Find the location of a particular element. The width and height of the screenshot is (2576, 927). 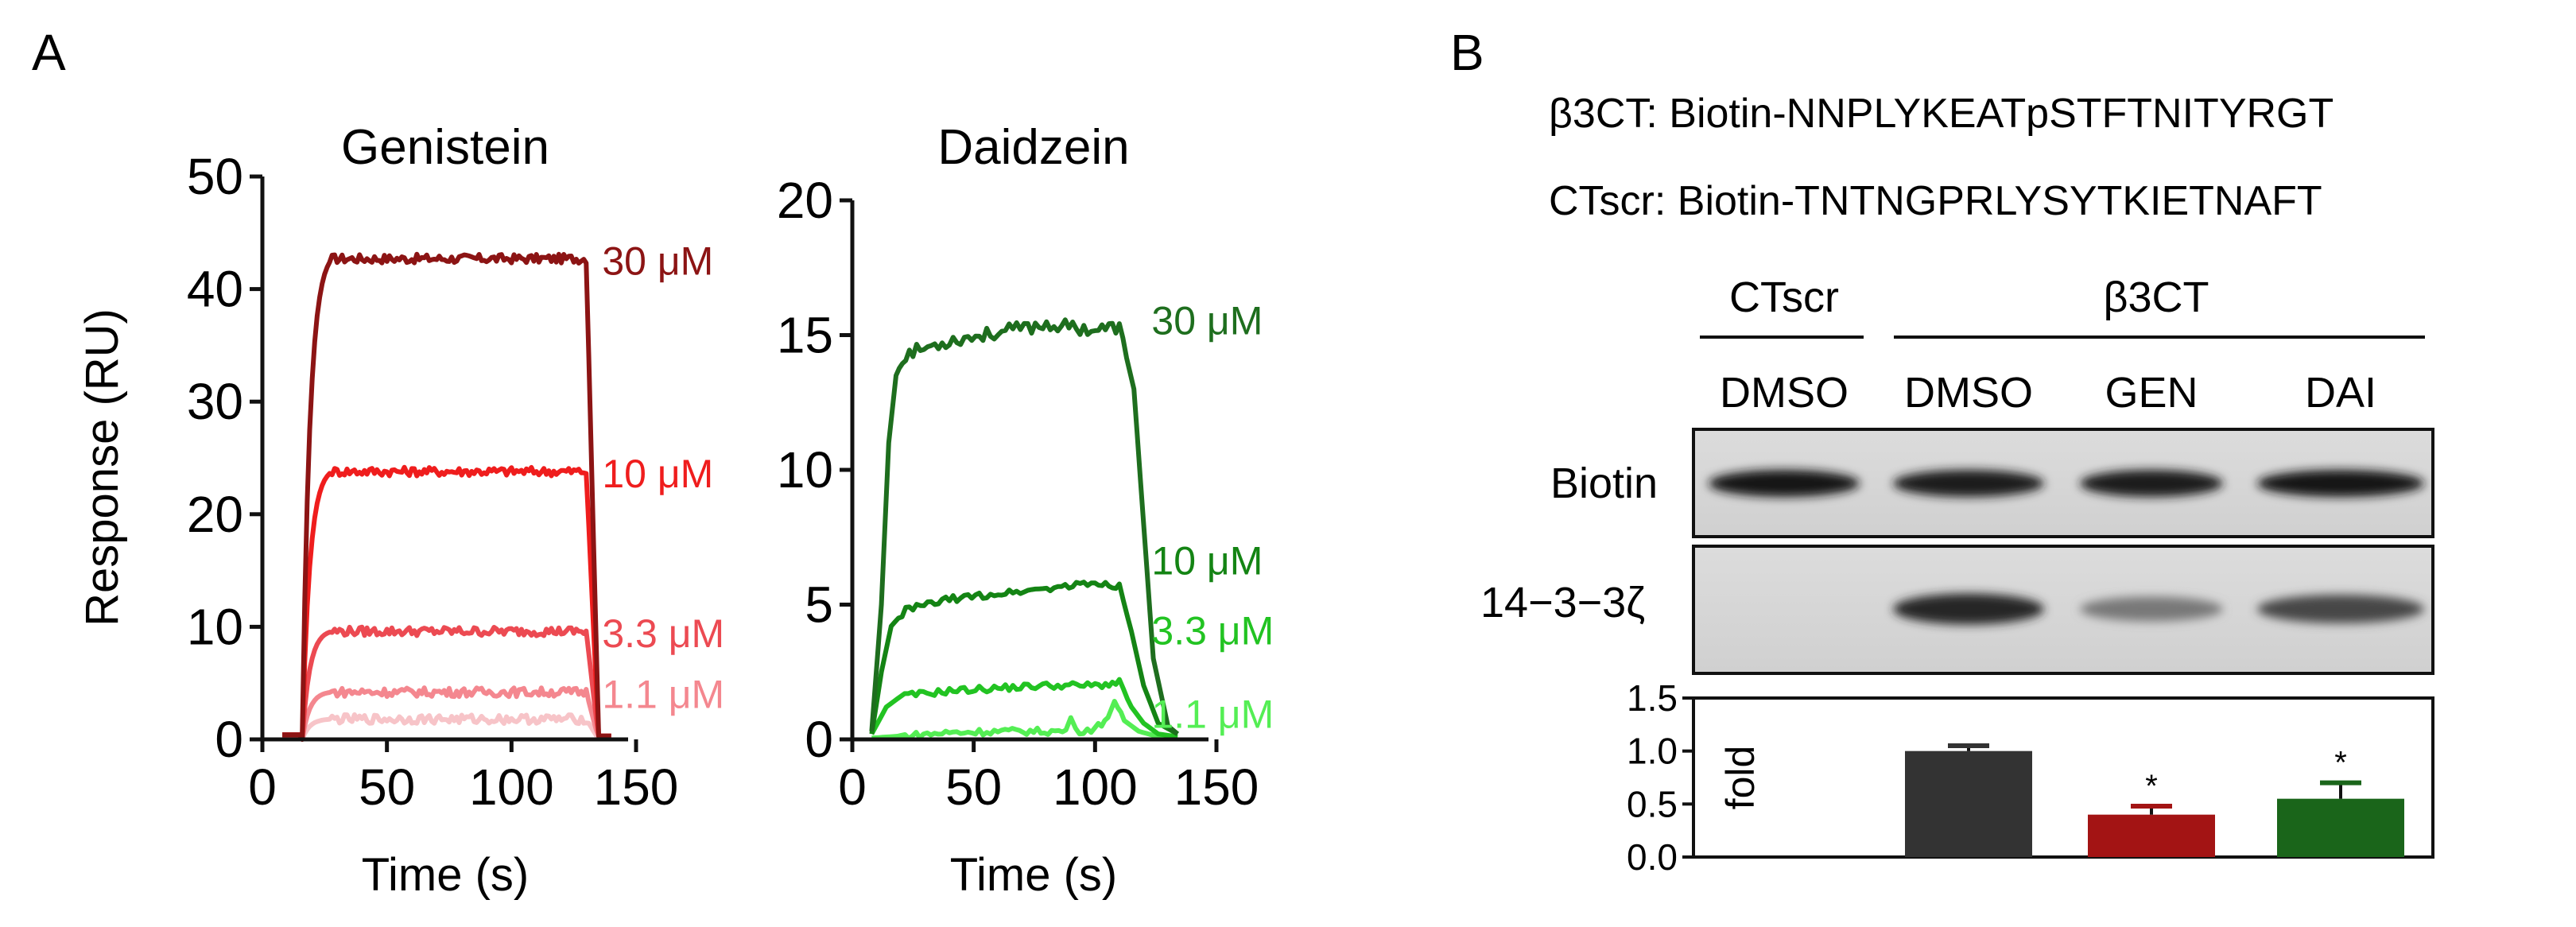

sequence-b3ct: β3CT: Biotin-NNPLYKEATpSTFTNITYRGT is located at coordinates (1941, 114).